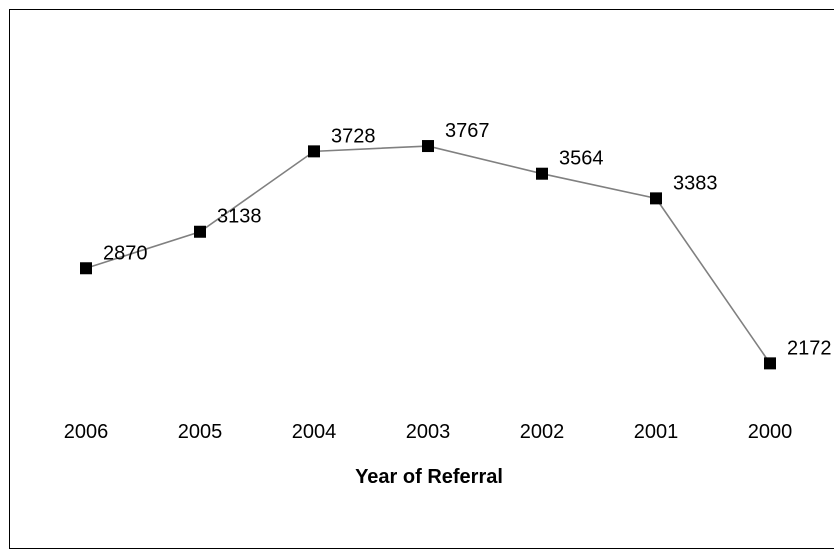  What do you see at coordinates (239, 217) in the screenshot?
I see `data-label: 3138` at bounding box center [239, 217].